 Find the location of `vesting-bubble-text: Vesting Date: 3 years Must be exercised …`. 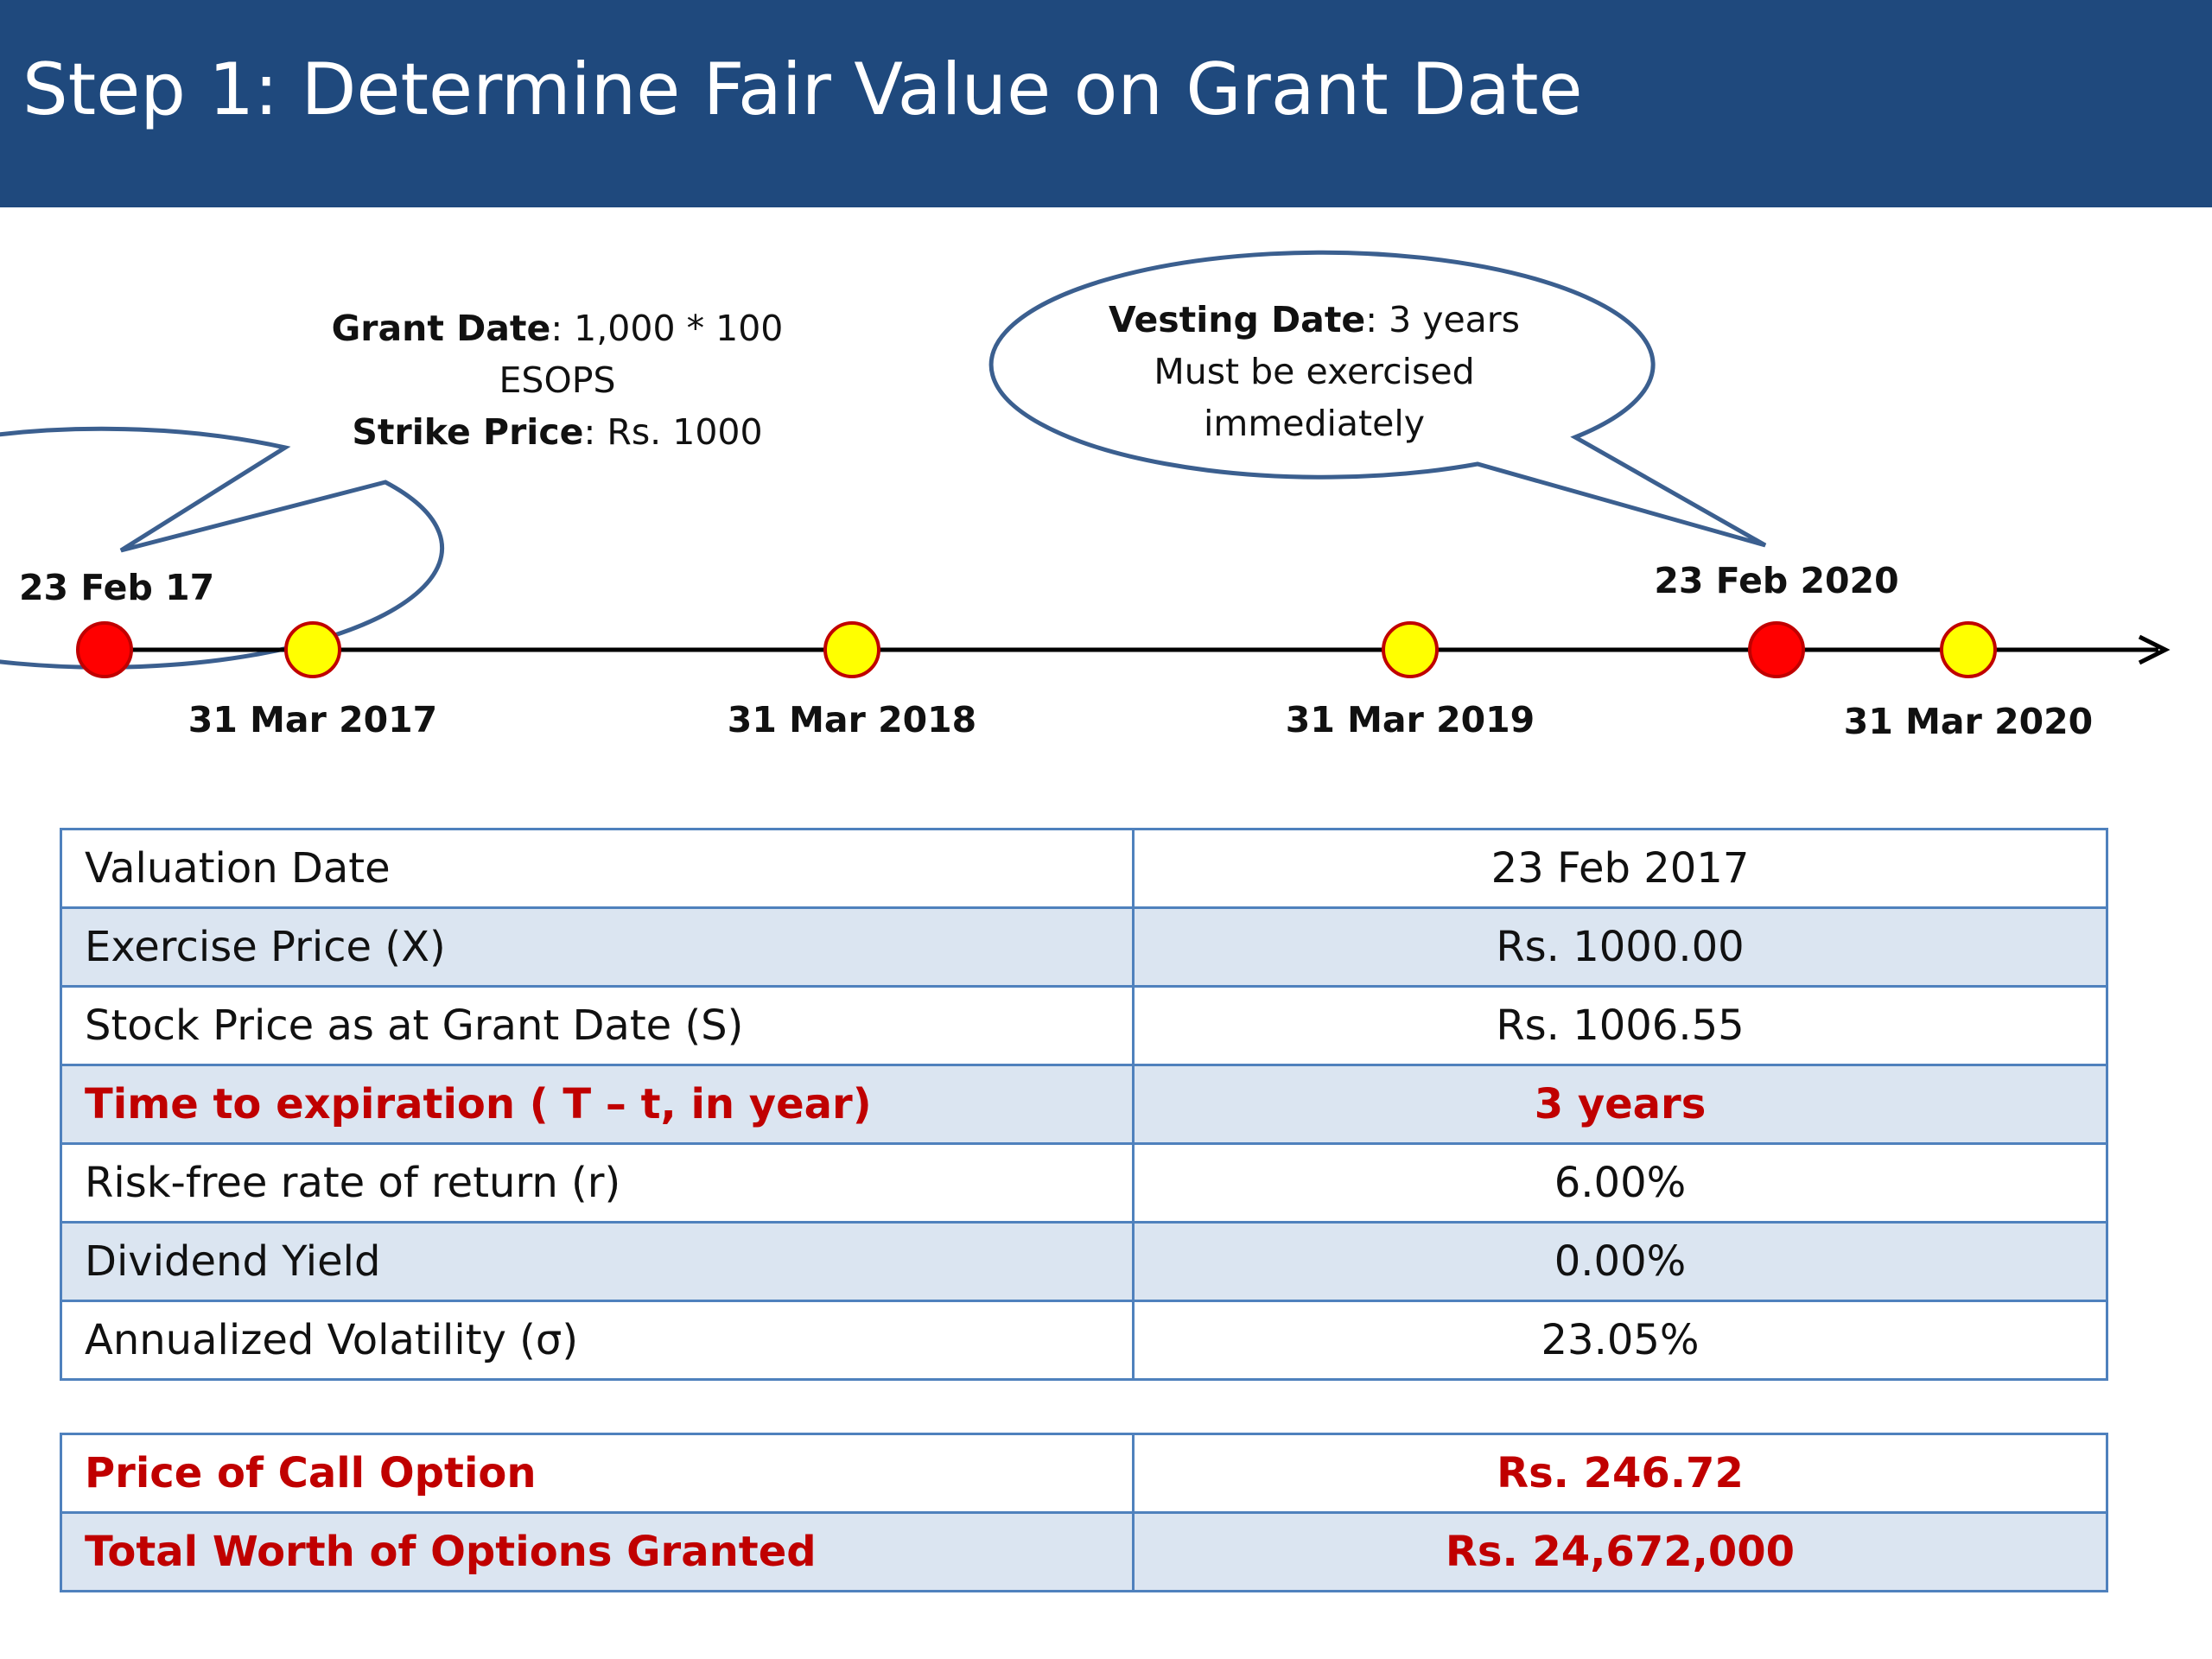

vesting-bubble-text: Vesting Date: 3 years Must be exercised … is located at coordinates (1314, 371).